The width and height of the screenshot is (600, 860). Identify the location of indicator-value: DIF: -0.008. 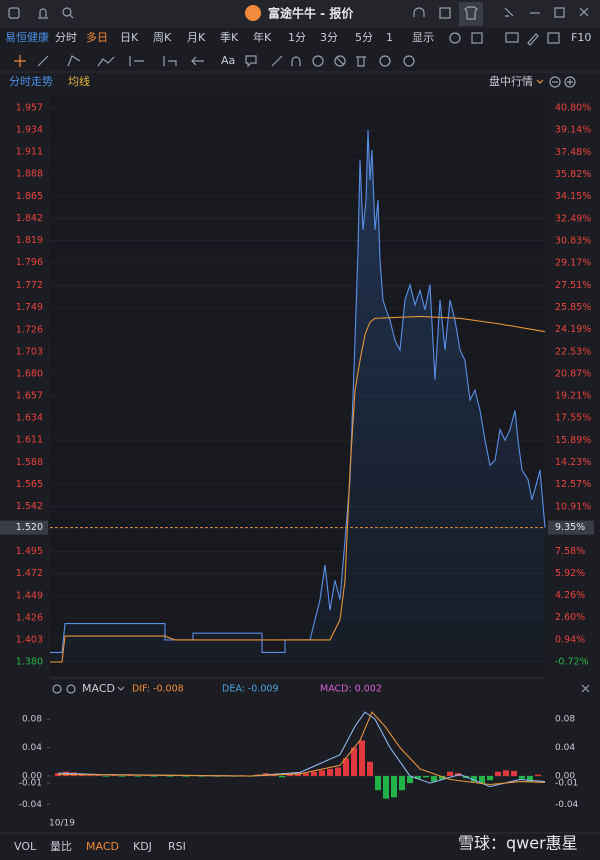
(158, 689).